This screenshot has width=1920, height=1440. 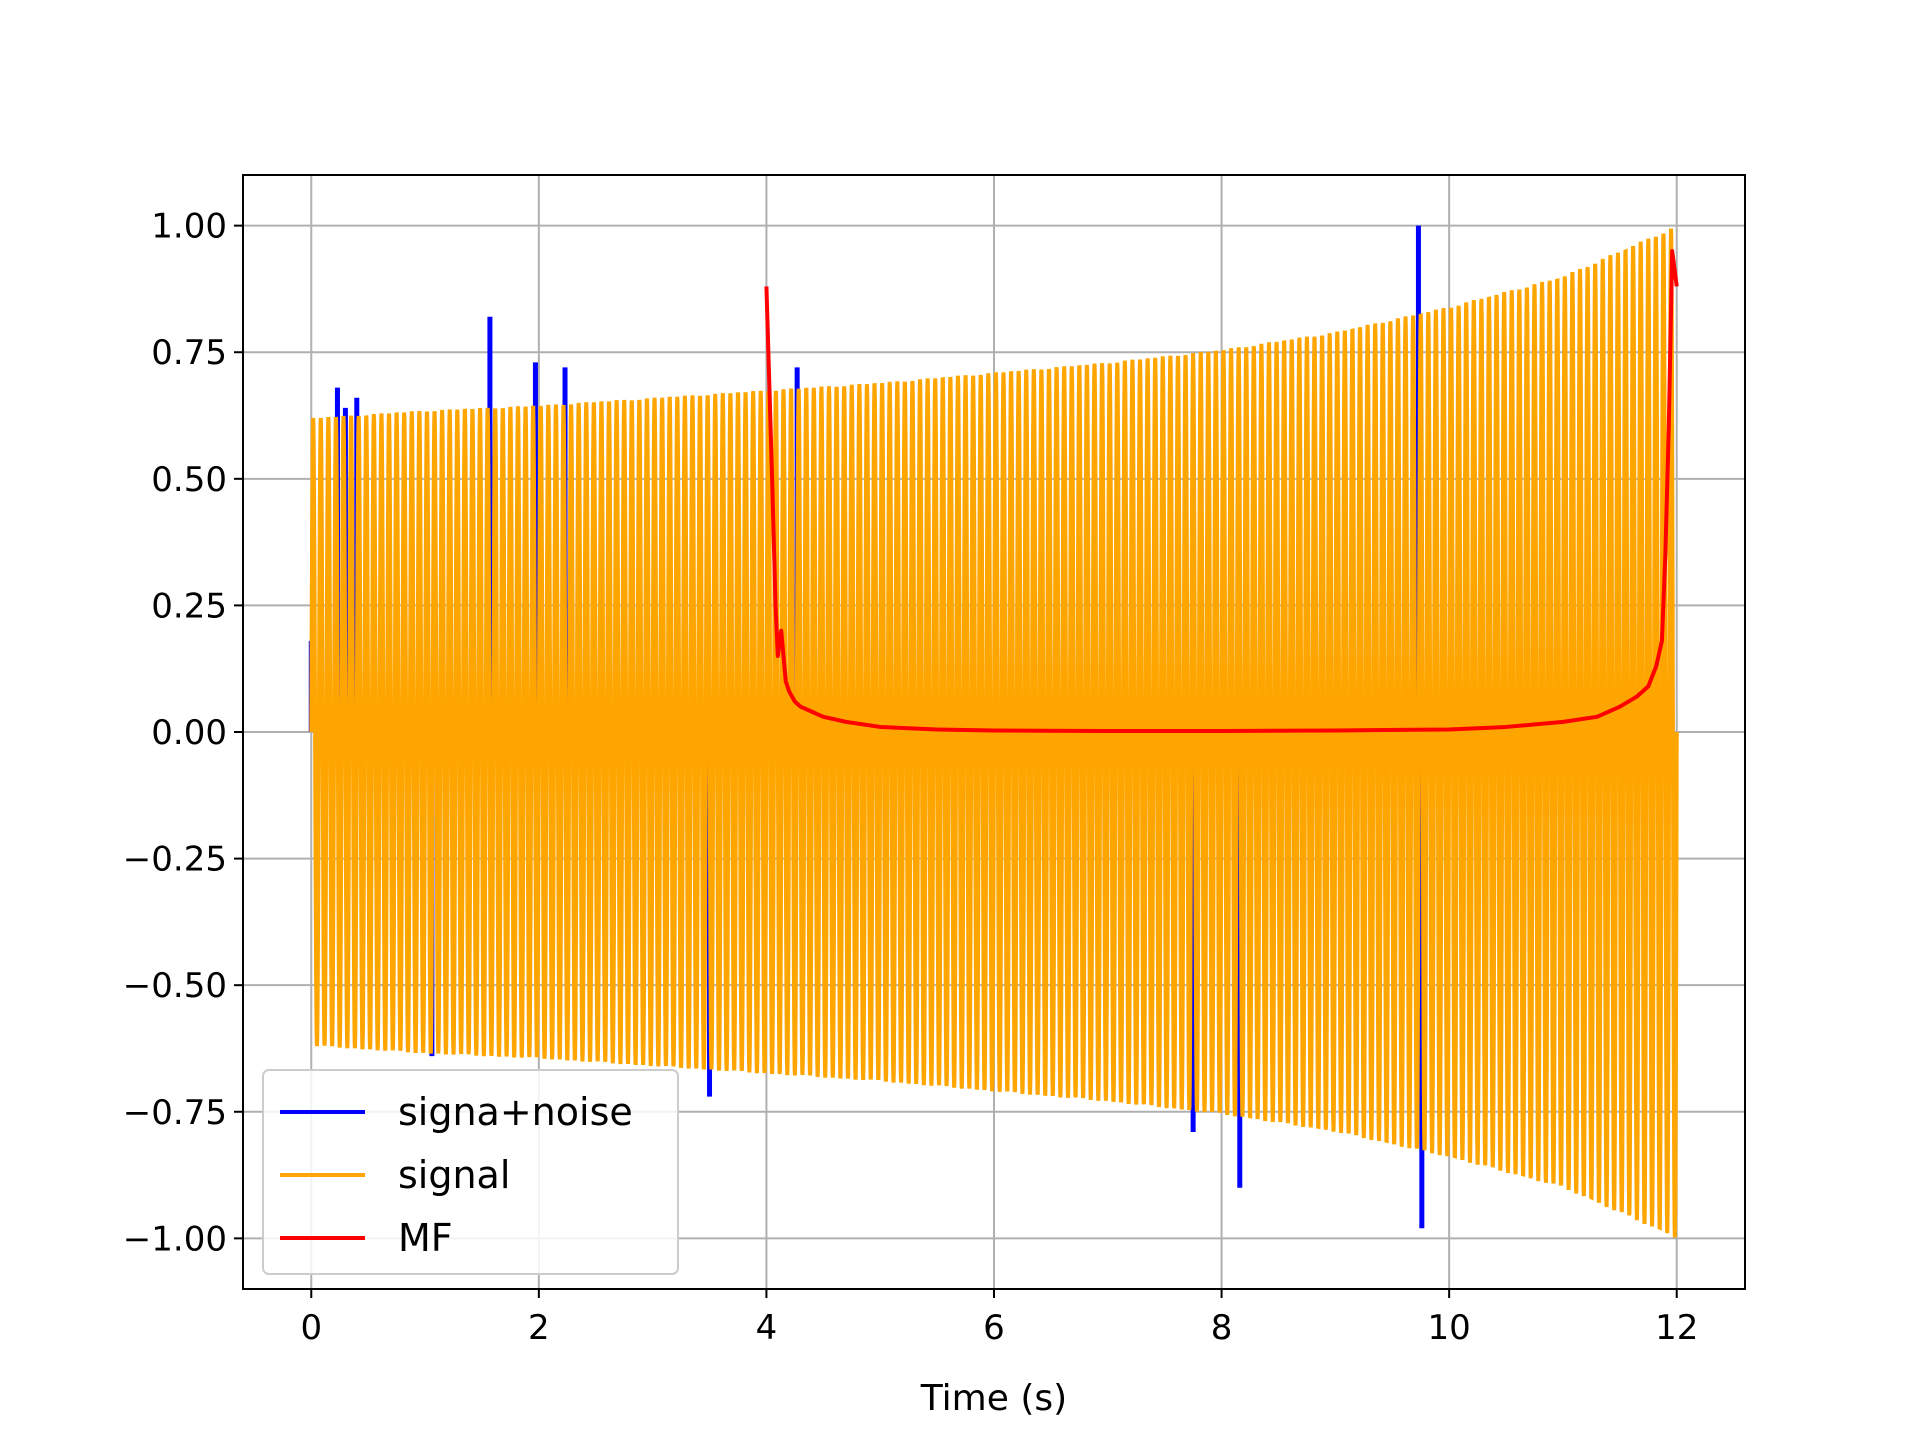 What do you see at coordinates (1222, 1328) in the screenshot?
I see `x-tick-label: 8` at bounding box center [1222, 1328].